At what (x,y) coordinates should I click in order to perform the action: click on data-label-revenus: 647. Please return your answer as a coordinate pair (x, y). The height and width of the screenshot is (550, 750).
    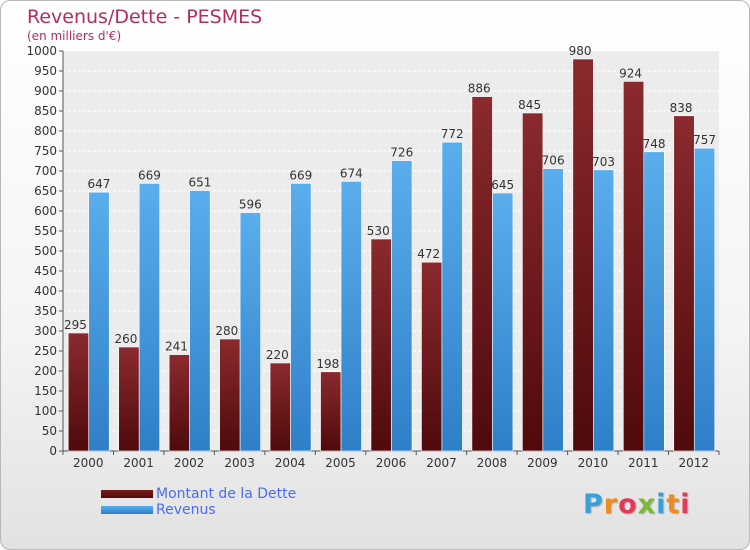
    Looking at the image, I should click on (99, 184).